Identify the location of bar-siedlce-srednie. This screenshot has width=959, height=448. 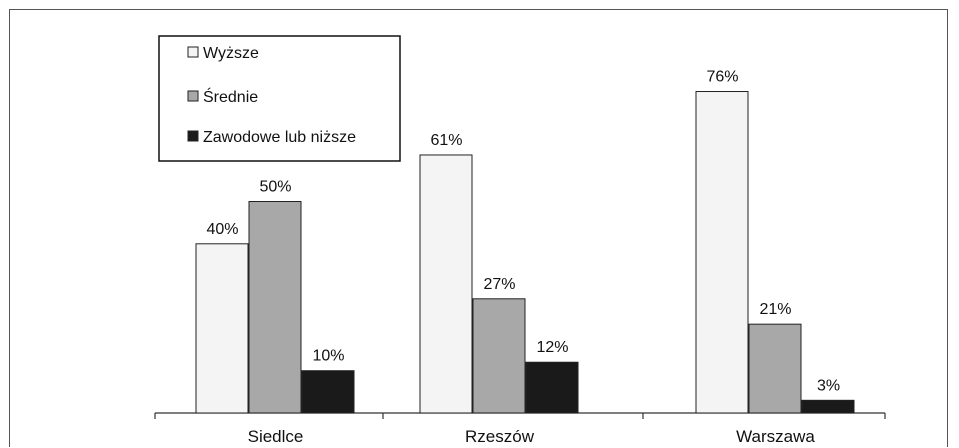
(275, 307).